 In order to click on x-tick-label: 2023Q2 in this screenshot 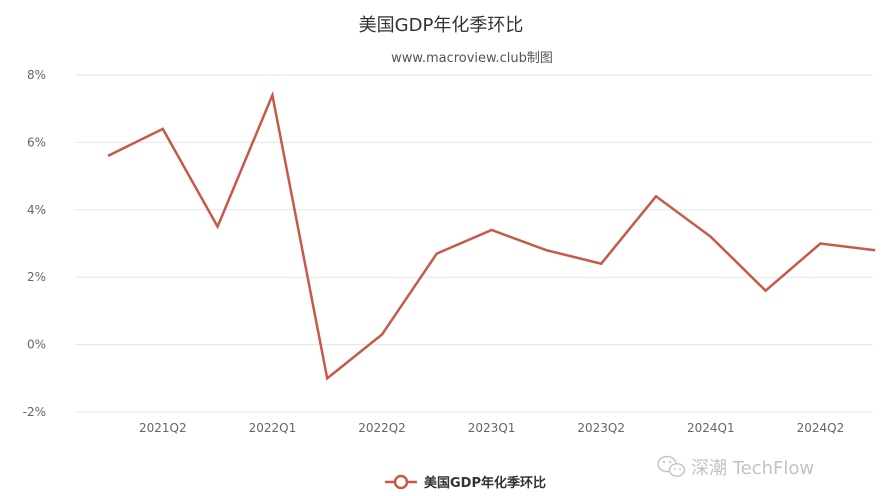, I will do `click(601, 428)`.